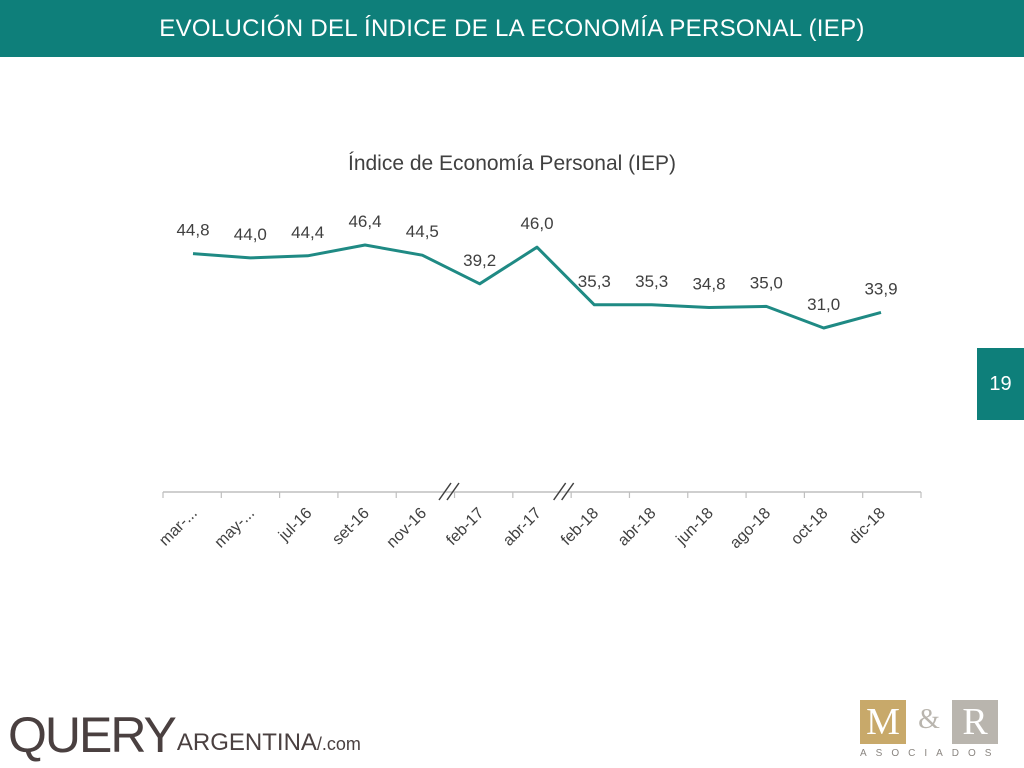 The width and height of the screenshot is (1024, 768). What do you see at coordinates (536, 223) in the screenshot?
I see `data-label: 46,0` at bounding box center [536, 223].